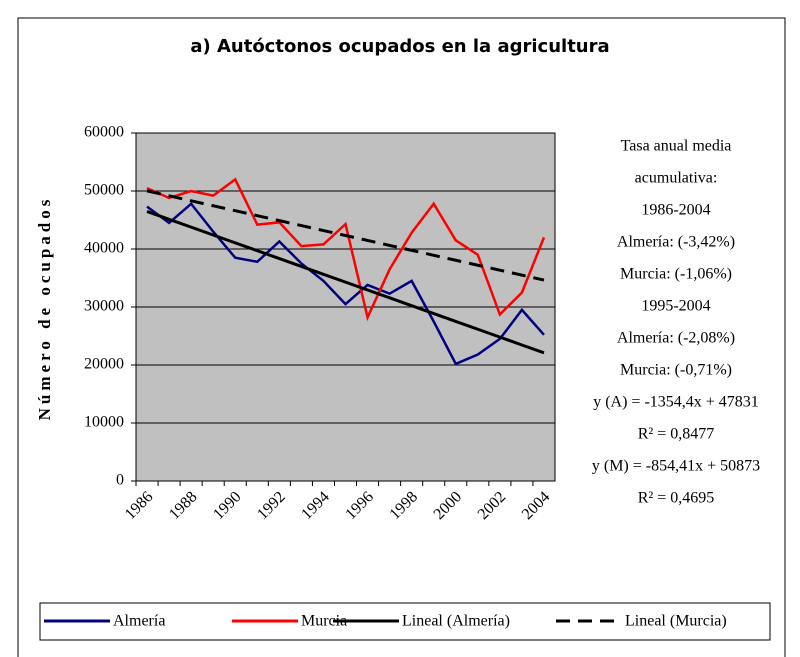  I want to click on legend-label: Almería, so click(139, 621).